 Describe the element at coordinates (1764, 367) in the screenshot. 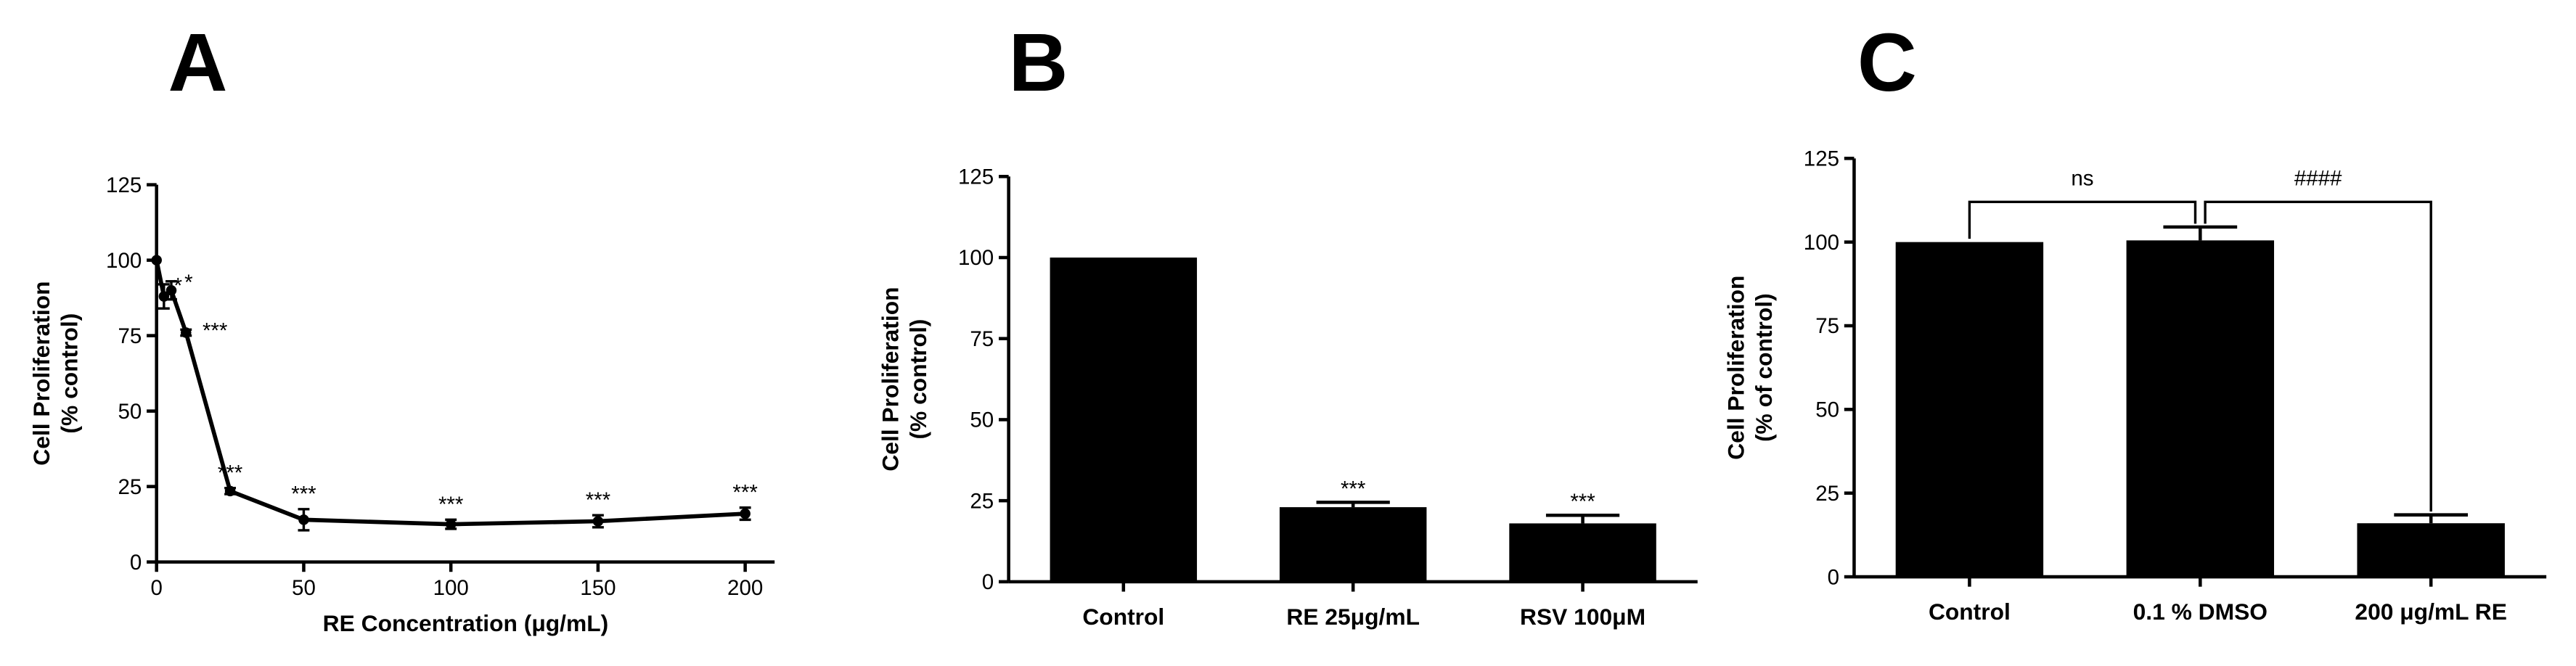

I see `y-axis-label: (% of control)` at that location.